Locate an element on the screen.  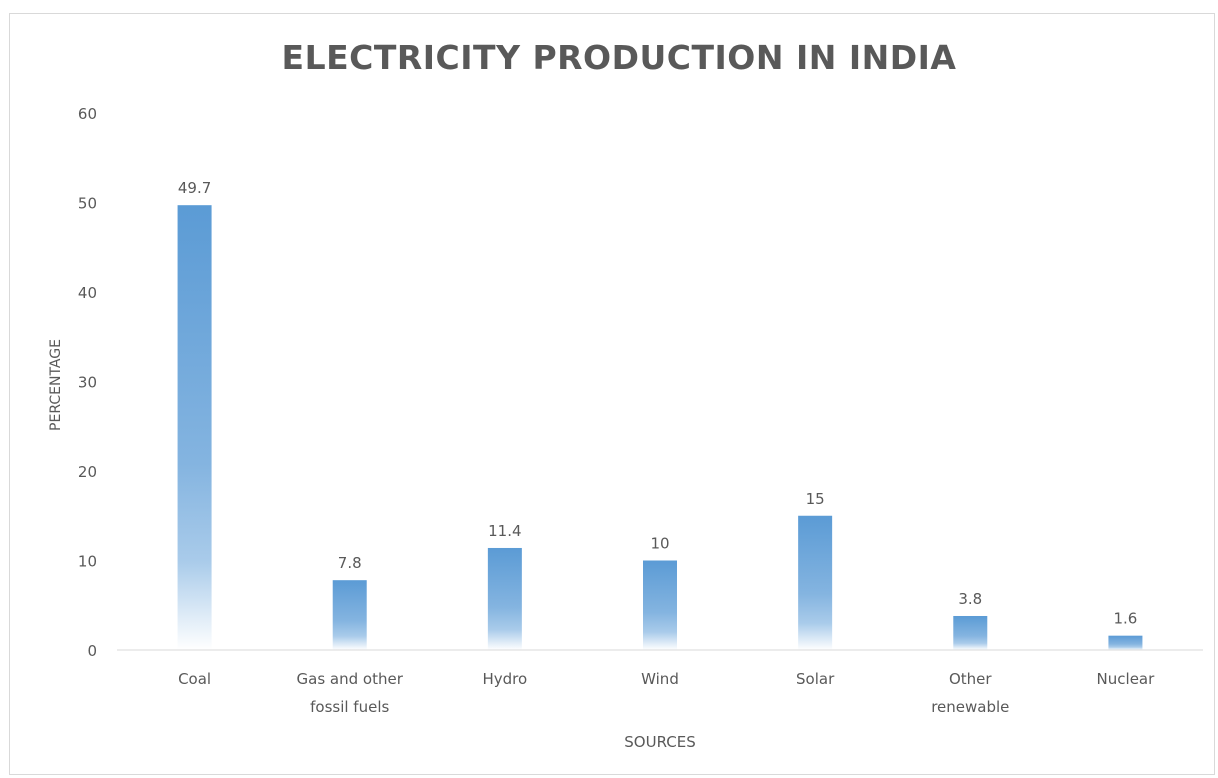
x-tick-label: Other renewable is located at coordinates (970, 693).